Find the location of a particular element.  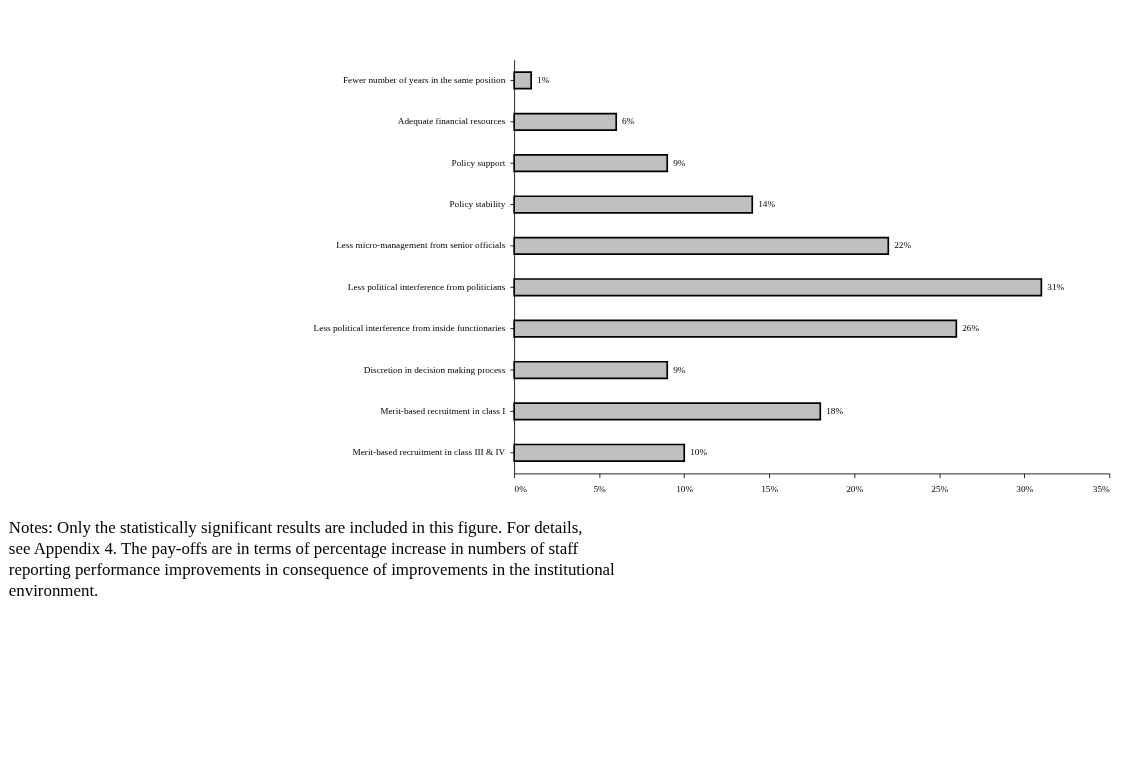

data-label: 31% is located at coordinates (1056, 286).